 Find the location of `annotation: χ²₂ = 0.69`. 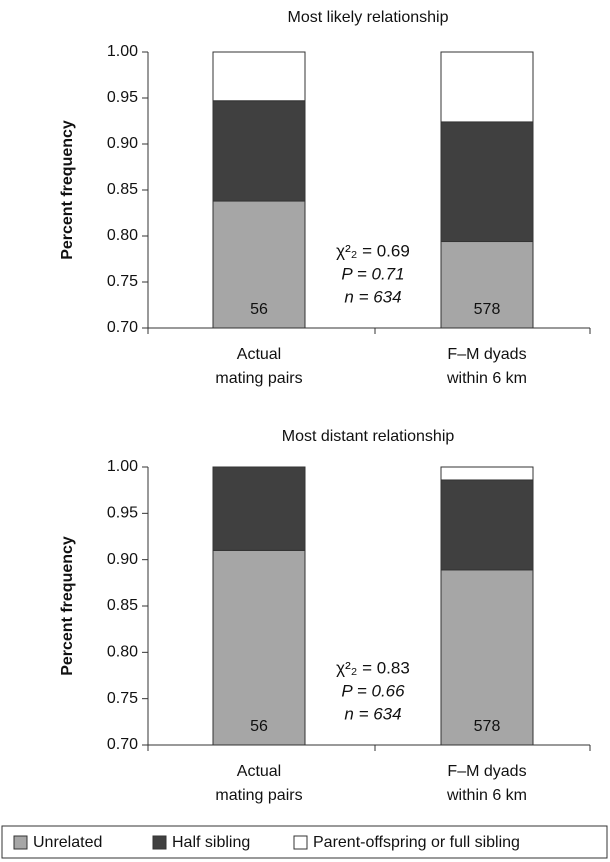

annotation: χ²₂ = 0.69 is located at coordinates (373, 250).